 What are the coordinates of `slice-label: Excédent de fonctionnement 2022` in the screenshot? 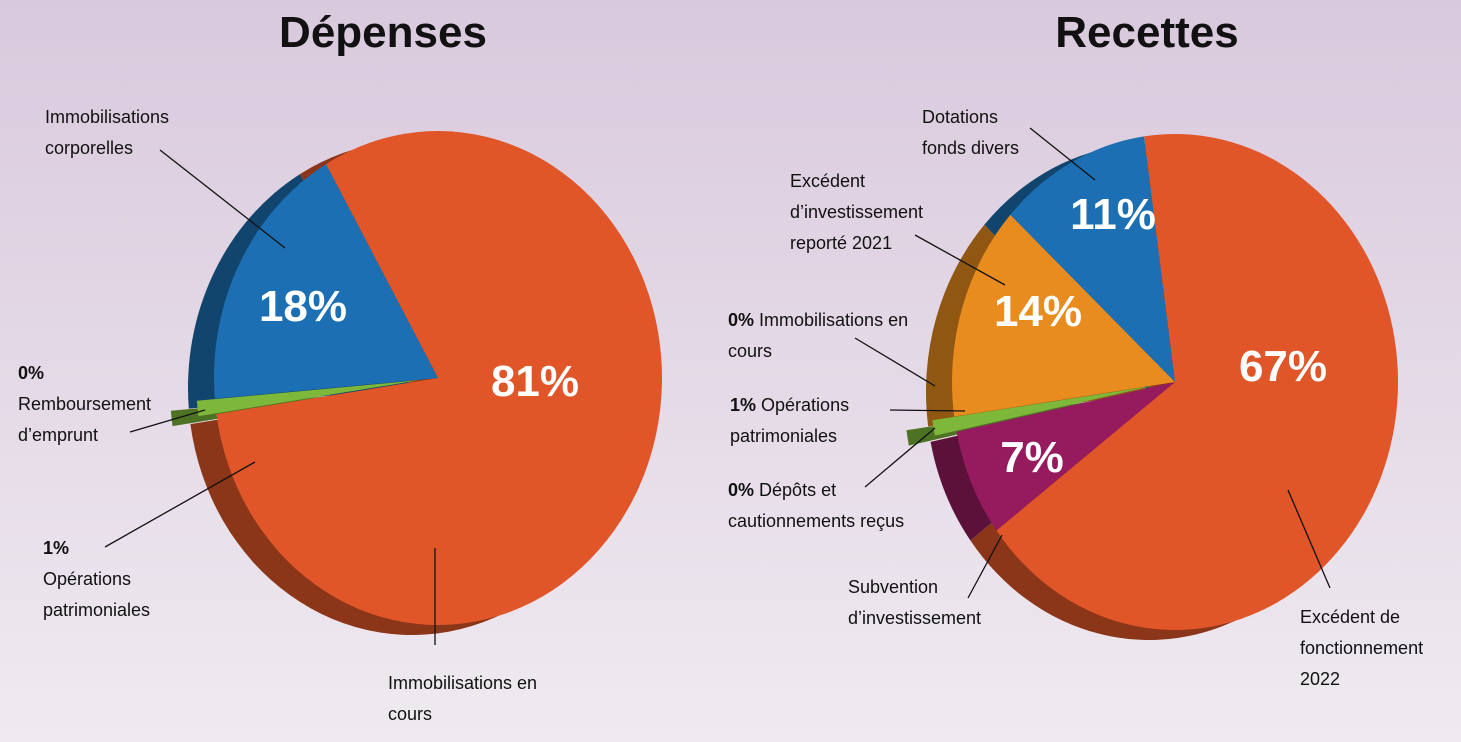 It's located at (1377, 648).